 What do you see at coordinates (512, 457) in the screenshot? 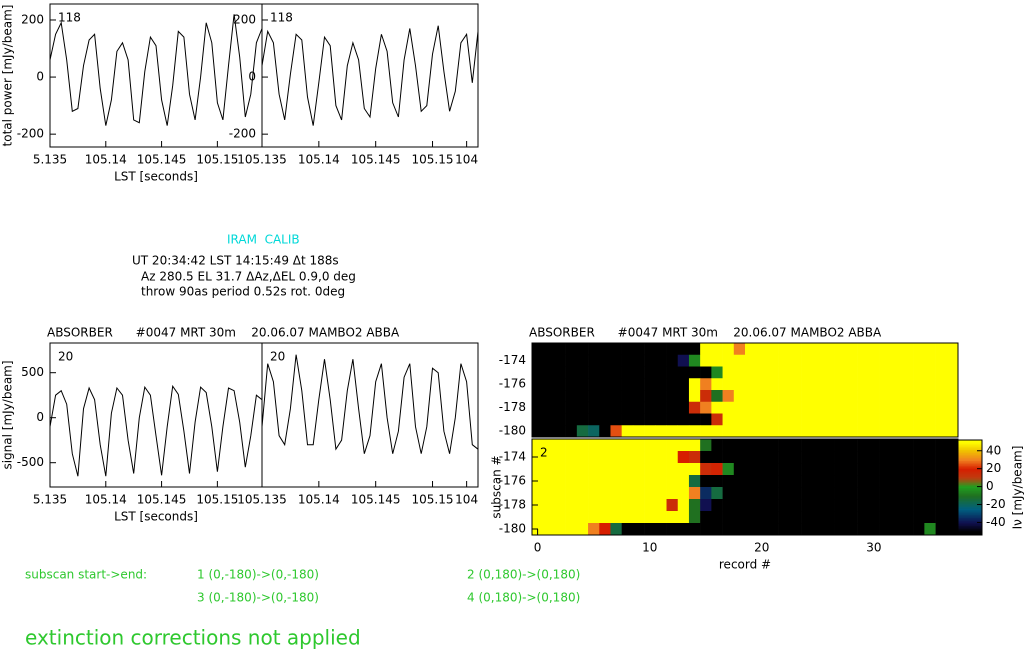
I see `y-tick-label: -174` at bounding box center [512, 457].